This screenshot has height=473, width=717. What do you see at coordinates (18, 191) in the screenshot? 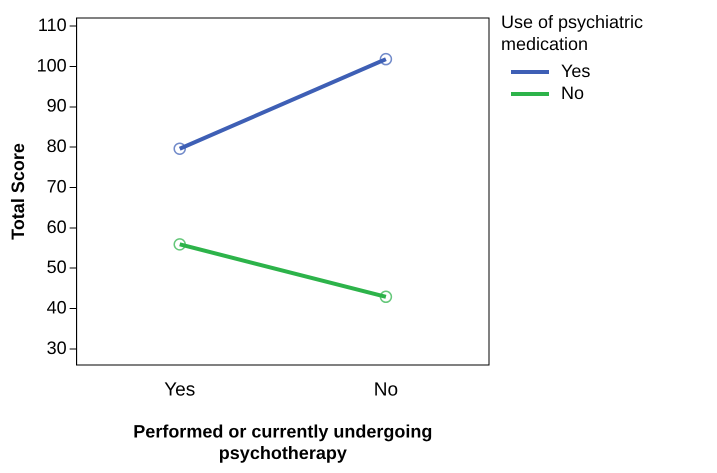
I see `y-axis-title: Total Score` at bounding box center [18, 191].